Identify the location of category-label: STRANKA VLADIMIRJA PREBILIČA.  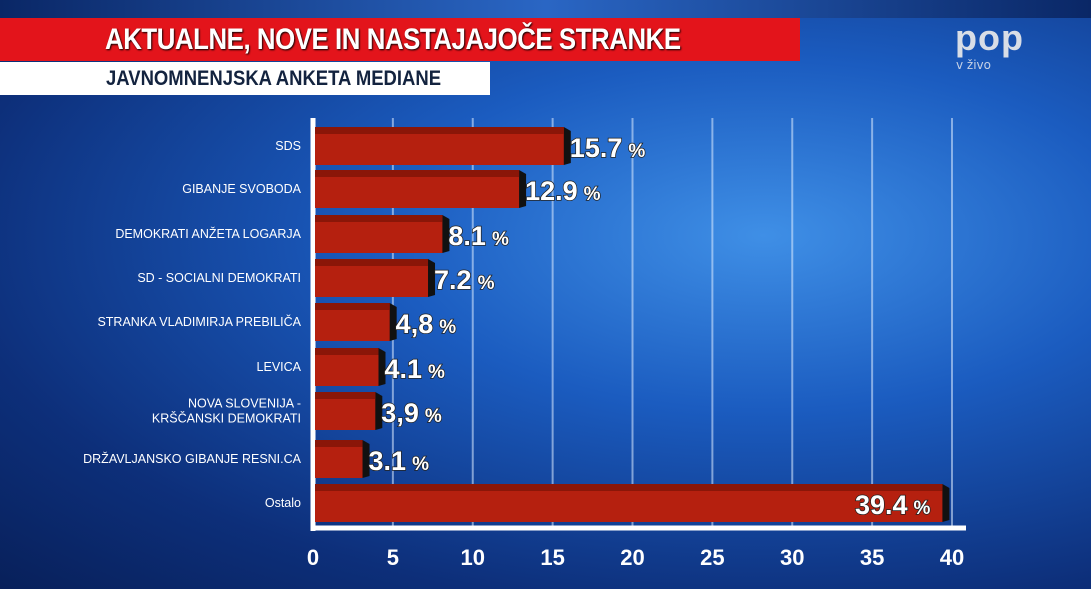
(199, 321).